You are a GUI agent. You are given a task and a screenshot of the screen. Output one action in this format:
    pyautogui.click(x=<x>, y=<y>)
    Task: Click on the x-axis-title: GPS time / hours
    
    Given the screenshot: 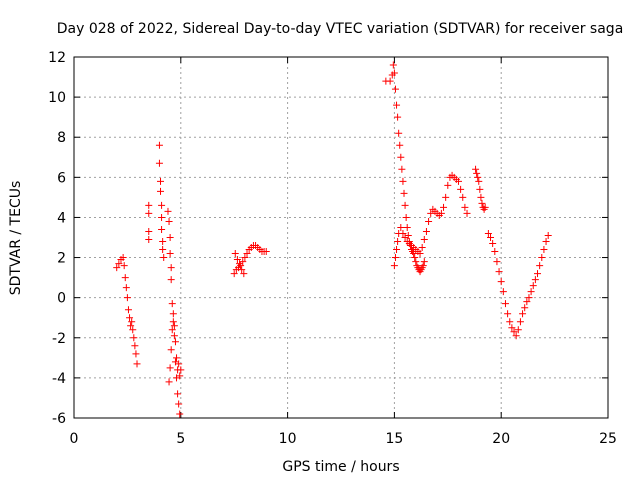 What is the action you would take?
    pyautogui.click(x=340, y=467)
    